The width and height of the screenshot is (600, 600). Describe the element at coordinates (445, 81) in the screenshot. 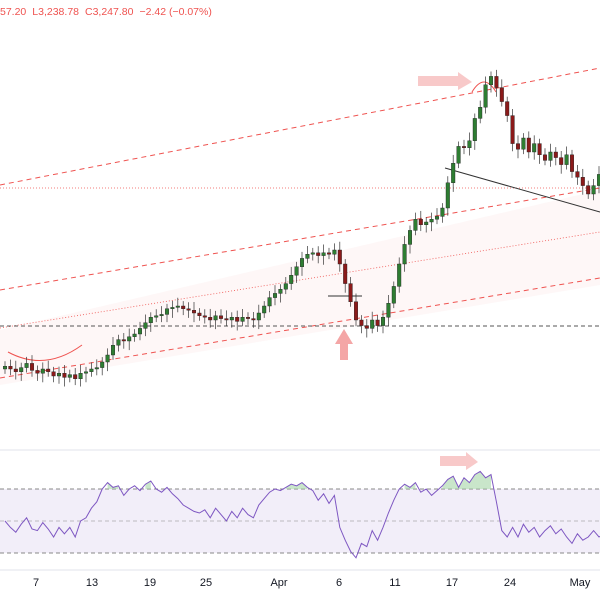

I see `peak-arrow` at that location.